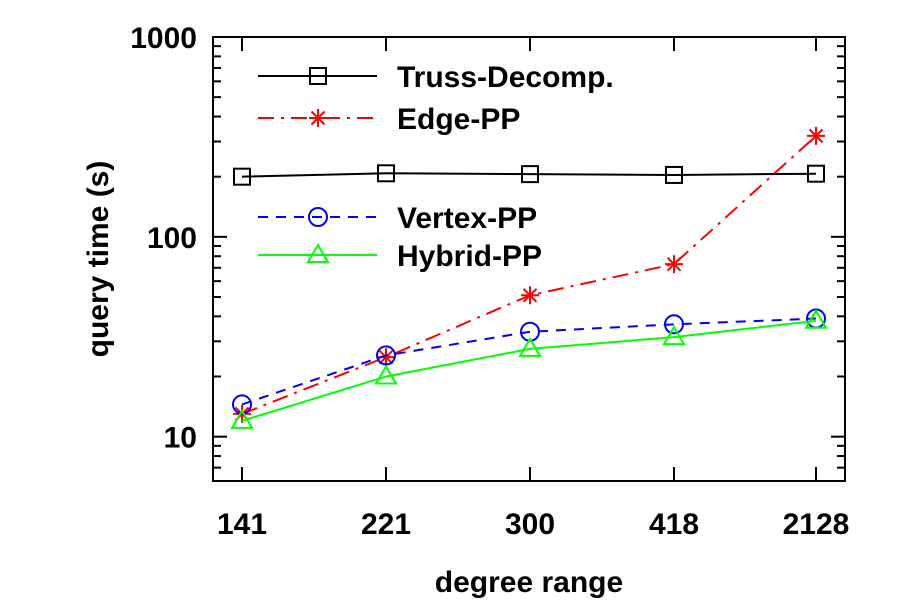 The width and height of the screenshot is (913, 607). I want to click on legend-entry-truss-decomp: Truss-Decomp., so click(436, 77).